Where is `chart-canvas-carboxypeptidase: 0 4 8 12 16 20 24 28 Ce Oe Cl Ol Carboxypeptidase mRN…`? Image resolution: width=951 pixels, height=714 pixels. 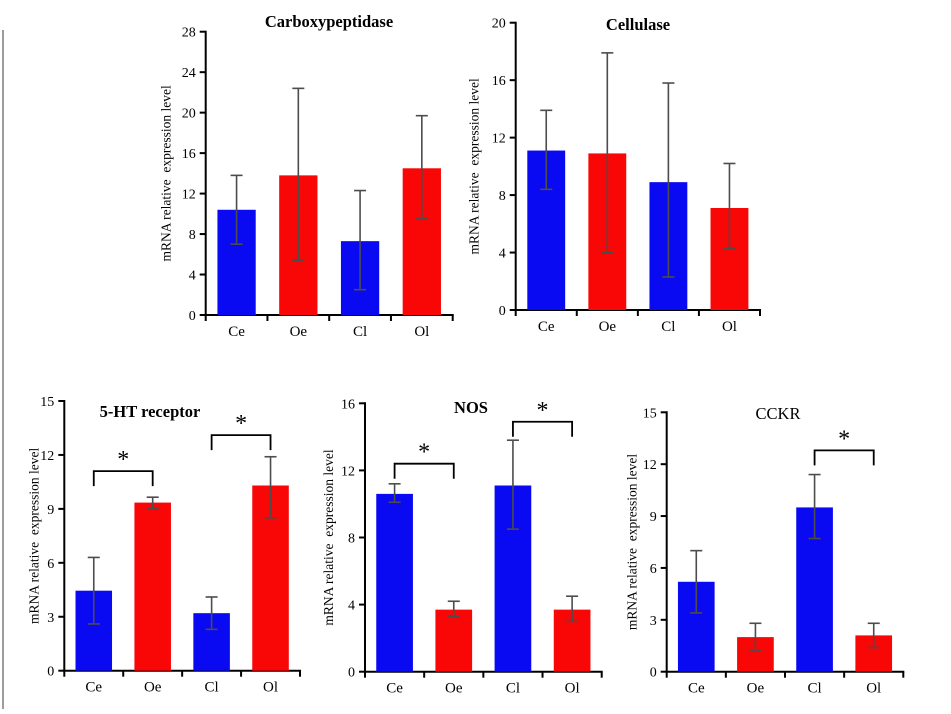
chart-canvas-carboxypeptidase: 0 4 8 12 16 20 24 28 Ce Oe Cl Ol Carboxypeptidase mRN… is located at coordinates (306, 176).